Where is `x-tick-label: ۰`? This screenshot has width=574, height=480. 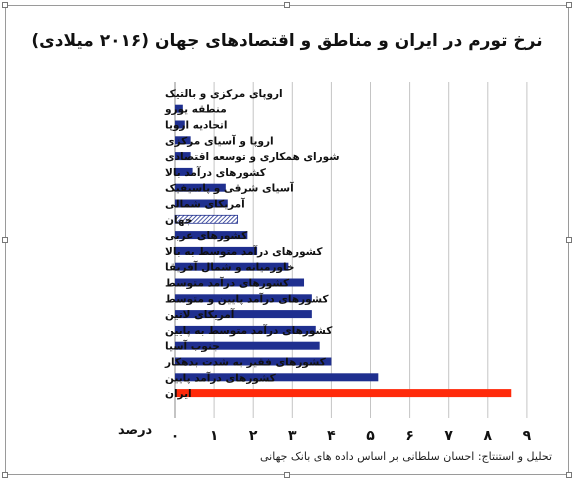 x-tick-label: ۰ is located at coordinates (175, 436).